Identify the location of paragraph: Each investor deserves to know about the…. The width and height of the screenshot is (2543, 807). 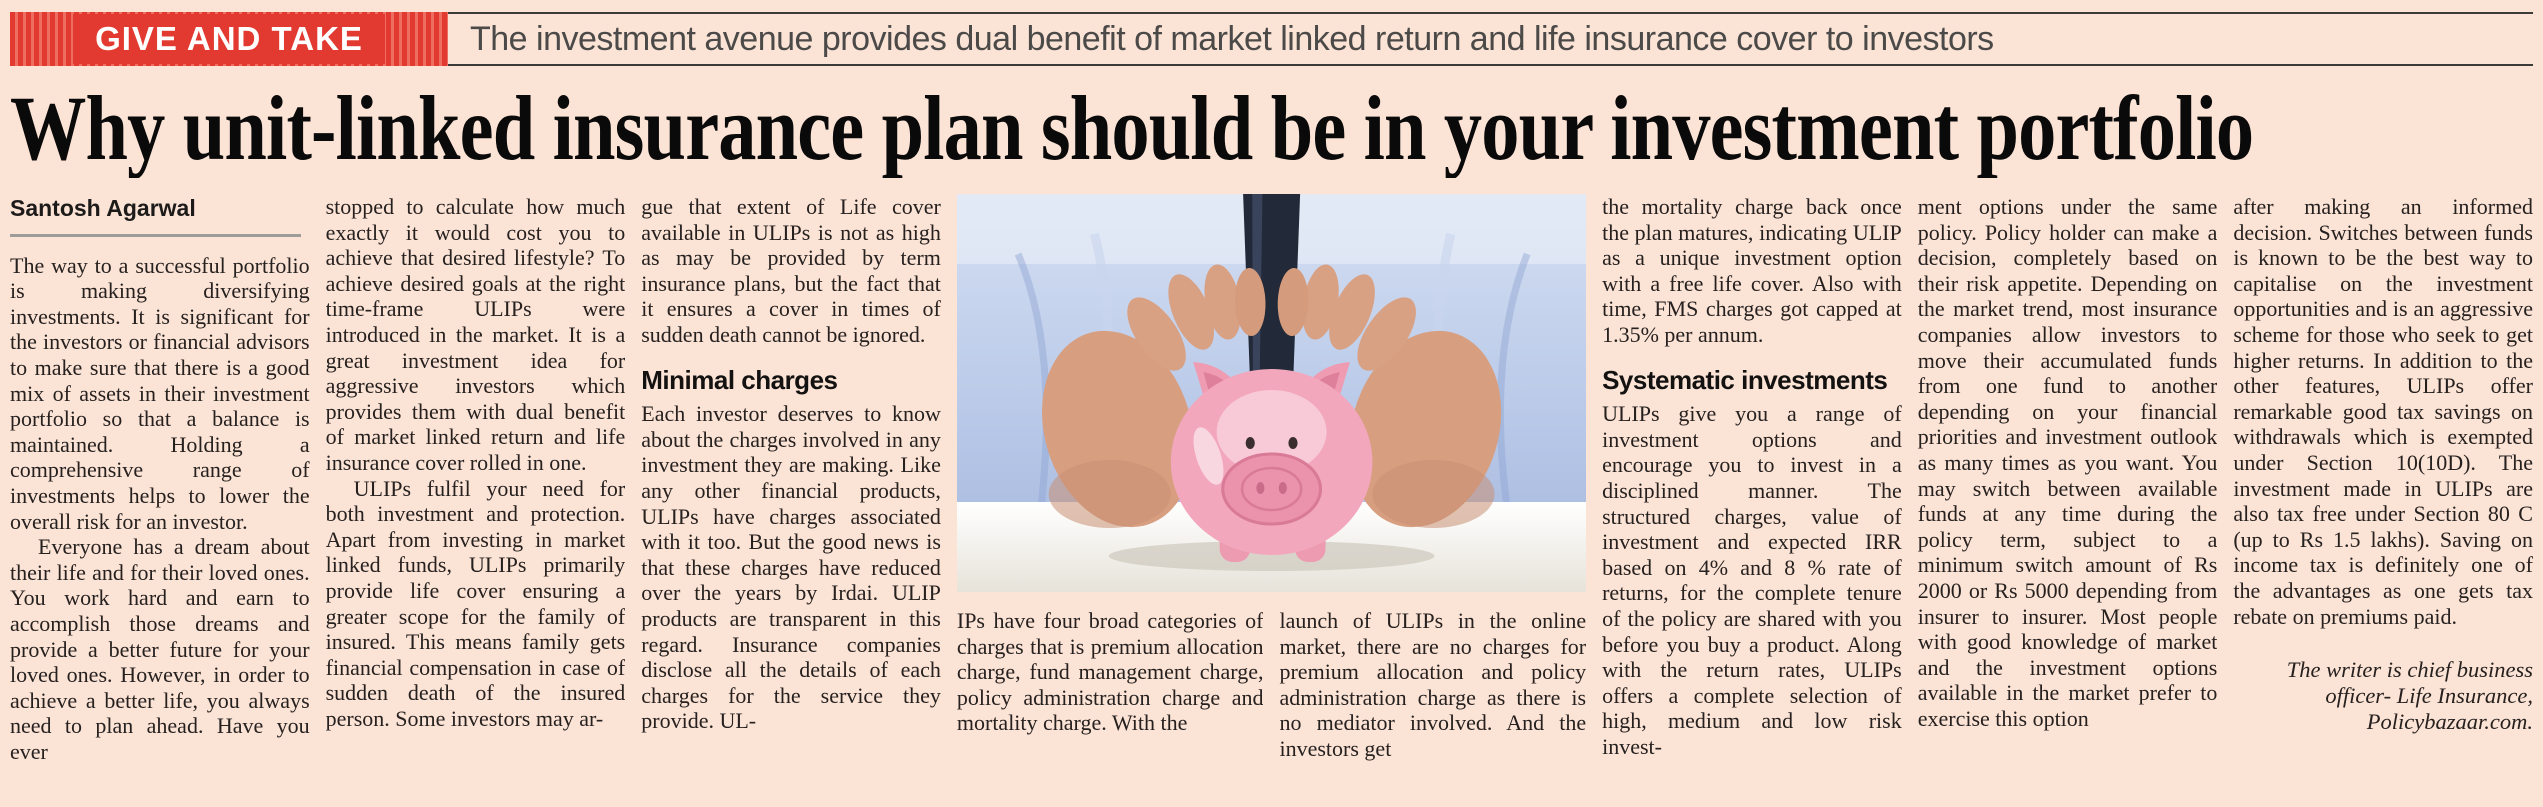
(791, 567).